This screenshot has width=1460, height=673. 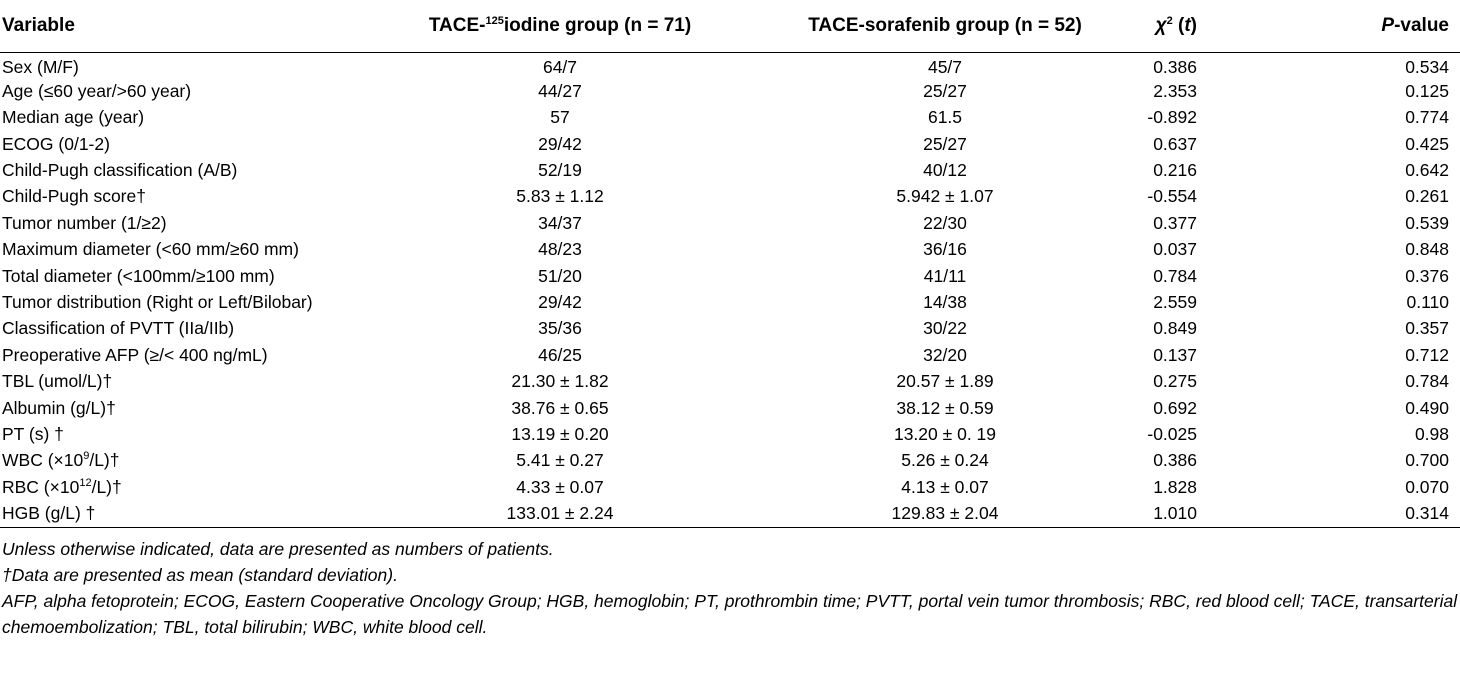 I want to click on table-row: Tumor number (1/≥2) 34/37 22/30 0.377 0.539, so click(x=730, y=223).